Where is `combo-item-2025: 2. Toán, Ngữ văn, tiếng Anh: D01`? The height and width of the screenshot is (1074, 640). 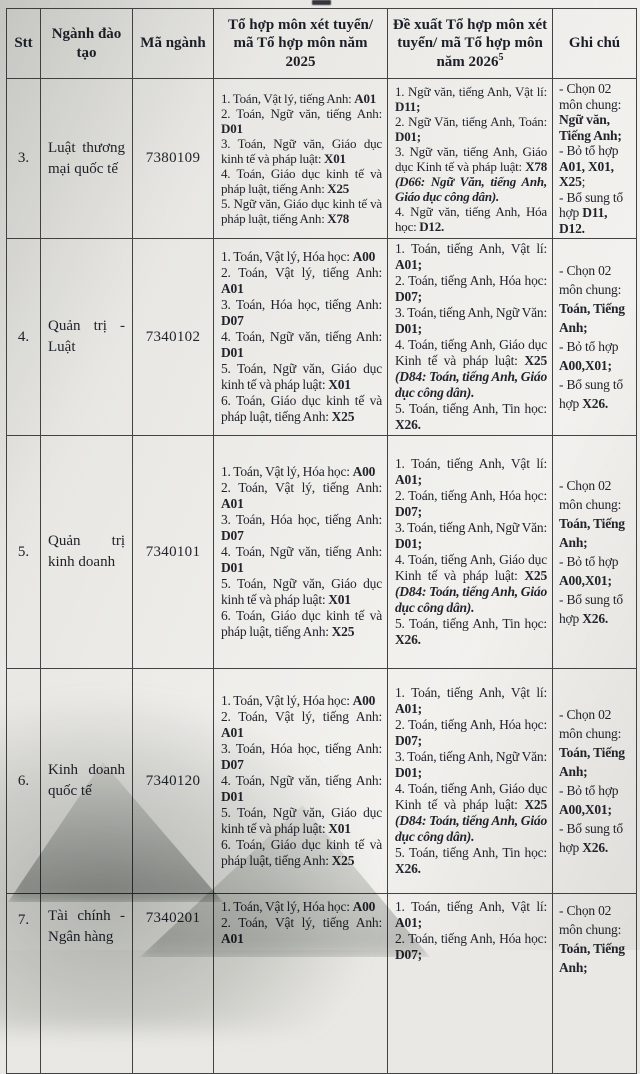
combo-item-2025: 2. Toán, Ngữ văn, tiếng Anh: D01 is located at coordinates (301, 121).